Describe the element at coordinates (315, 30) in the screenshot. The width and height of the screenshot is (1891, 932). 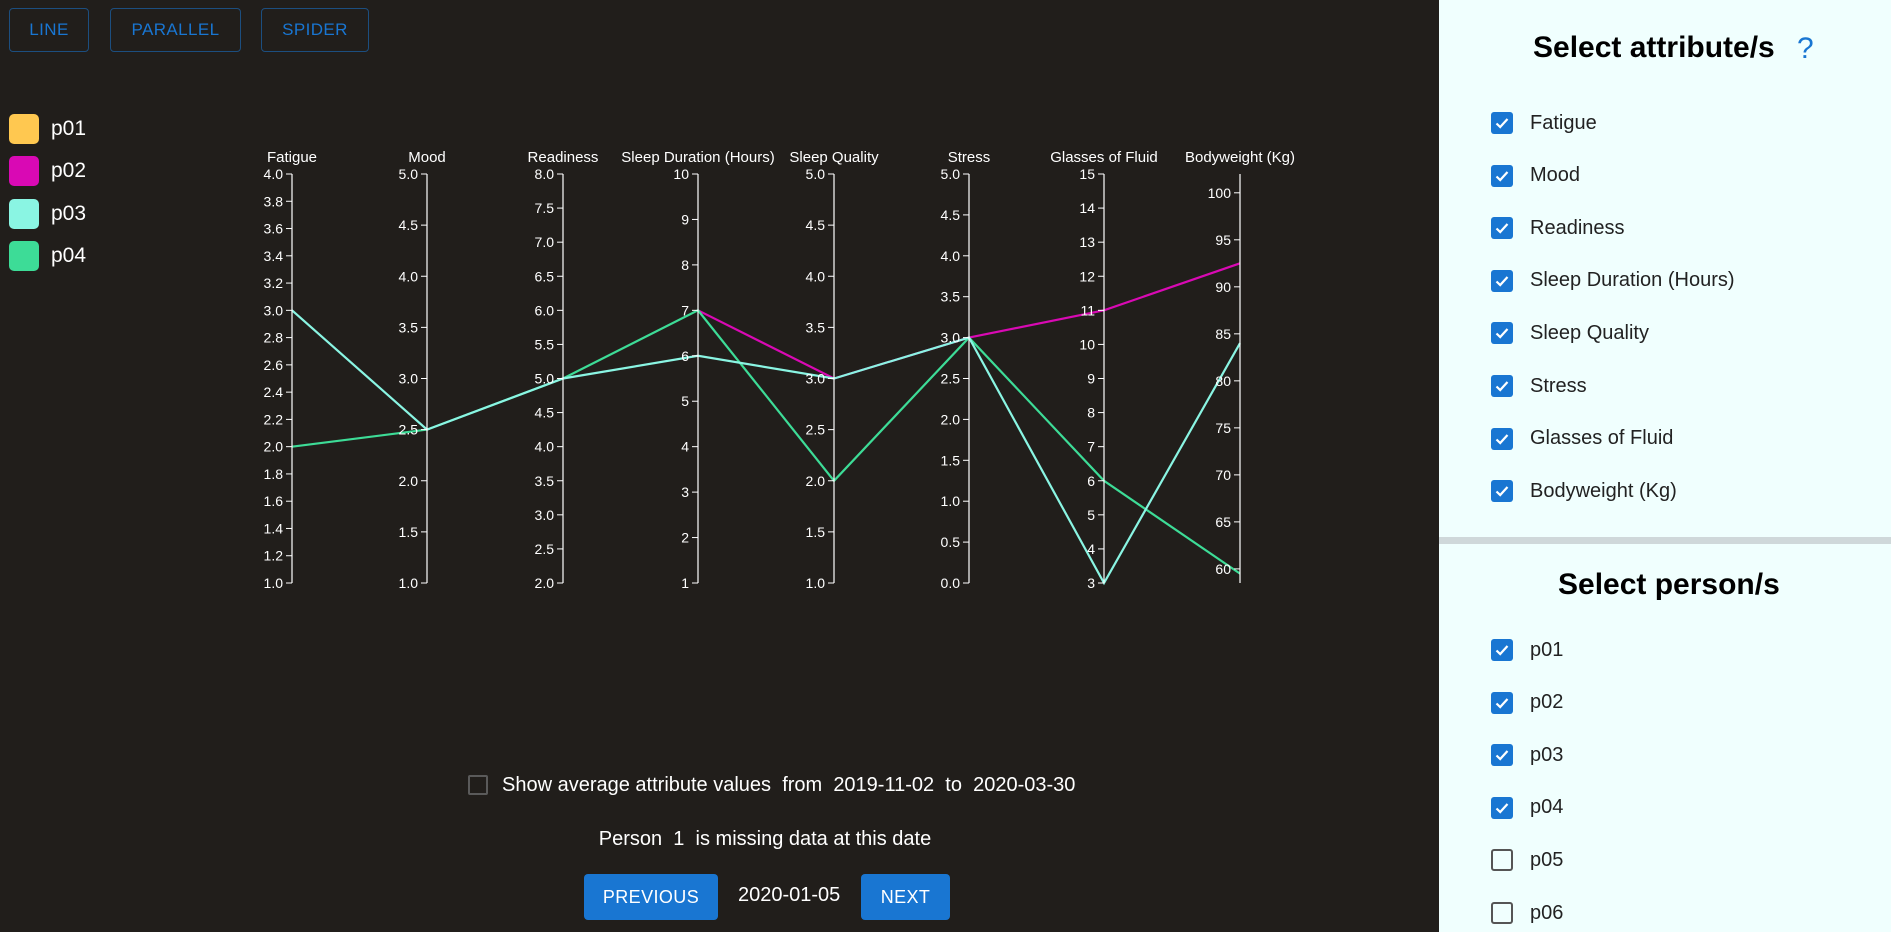
I see `spider-view-button: SPIDER` at that location.